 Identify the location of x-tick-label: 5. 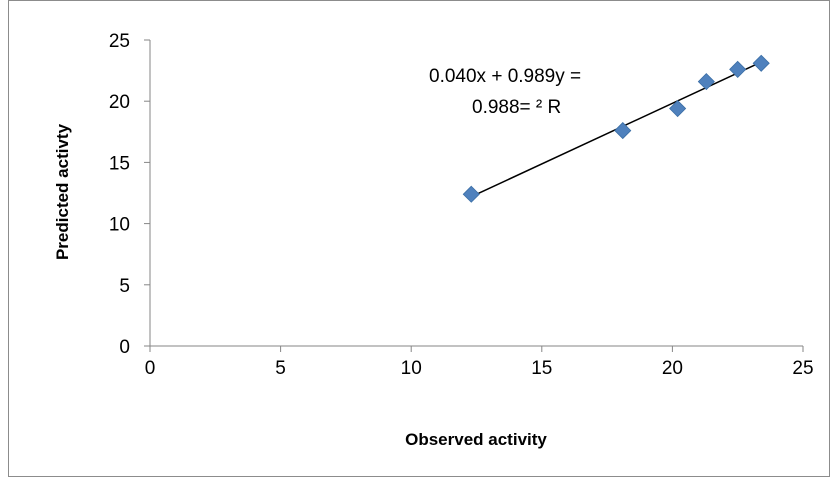
(280, 368).